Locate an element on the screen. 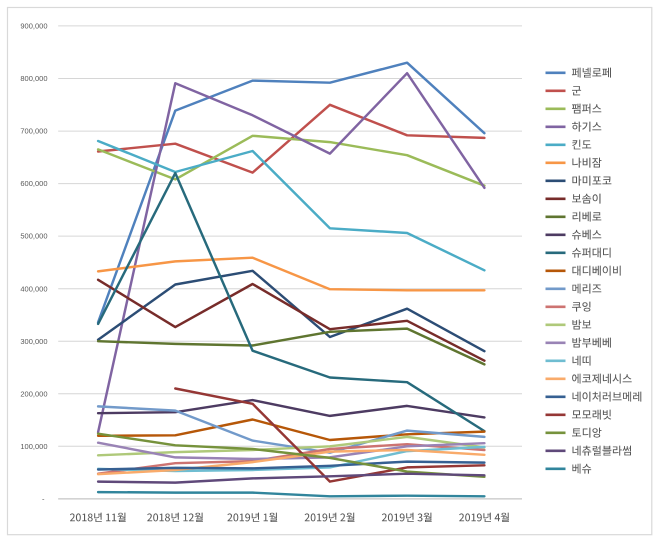  svg-text: 200,000 is located at coordinates (33, 393).